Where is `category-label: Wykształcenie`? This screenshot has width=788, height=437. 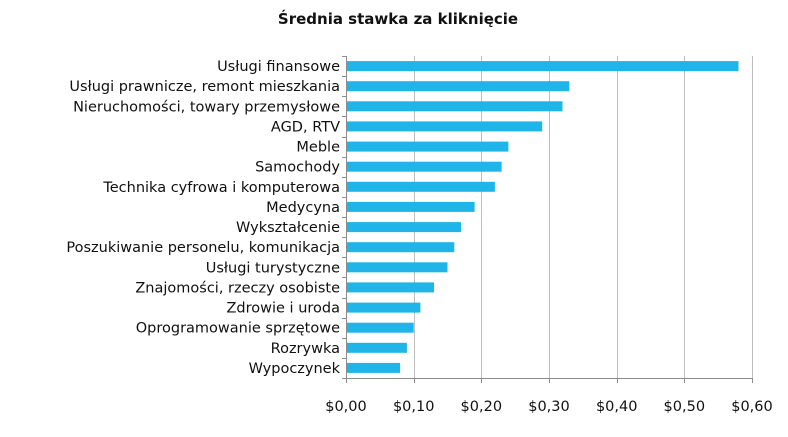
category-label: Wykształcenie is located at coordinates (288, 228).